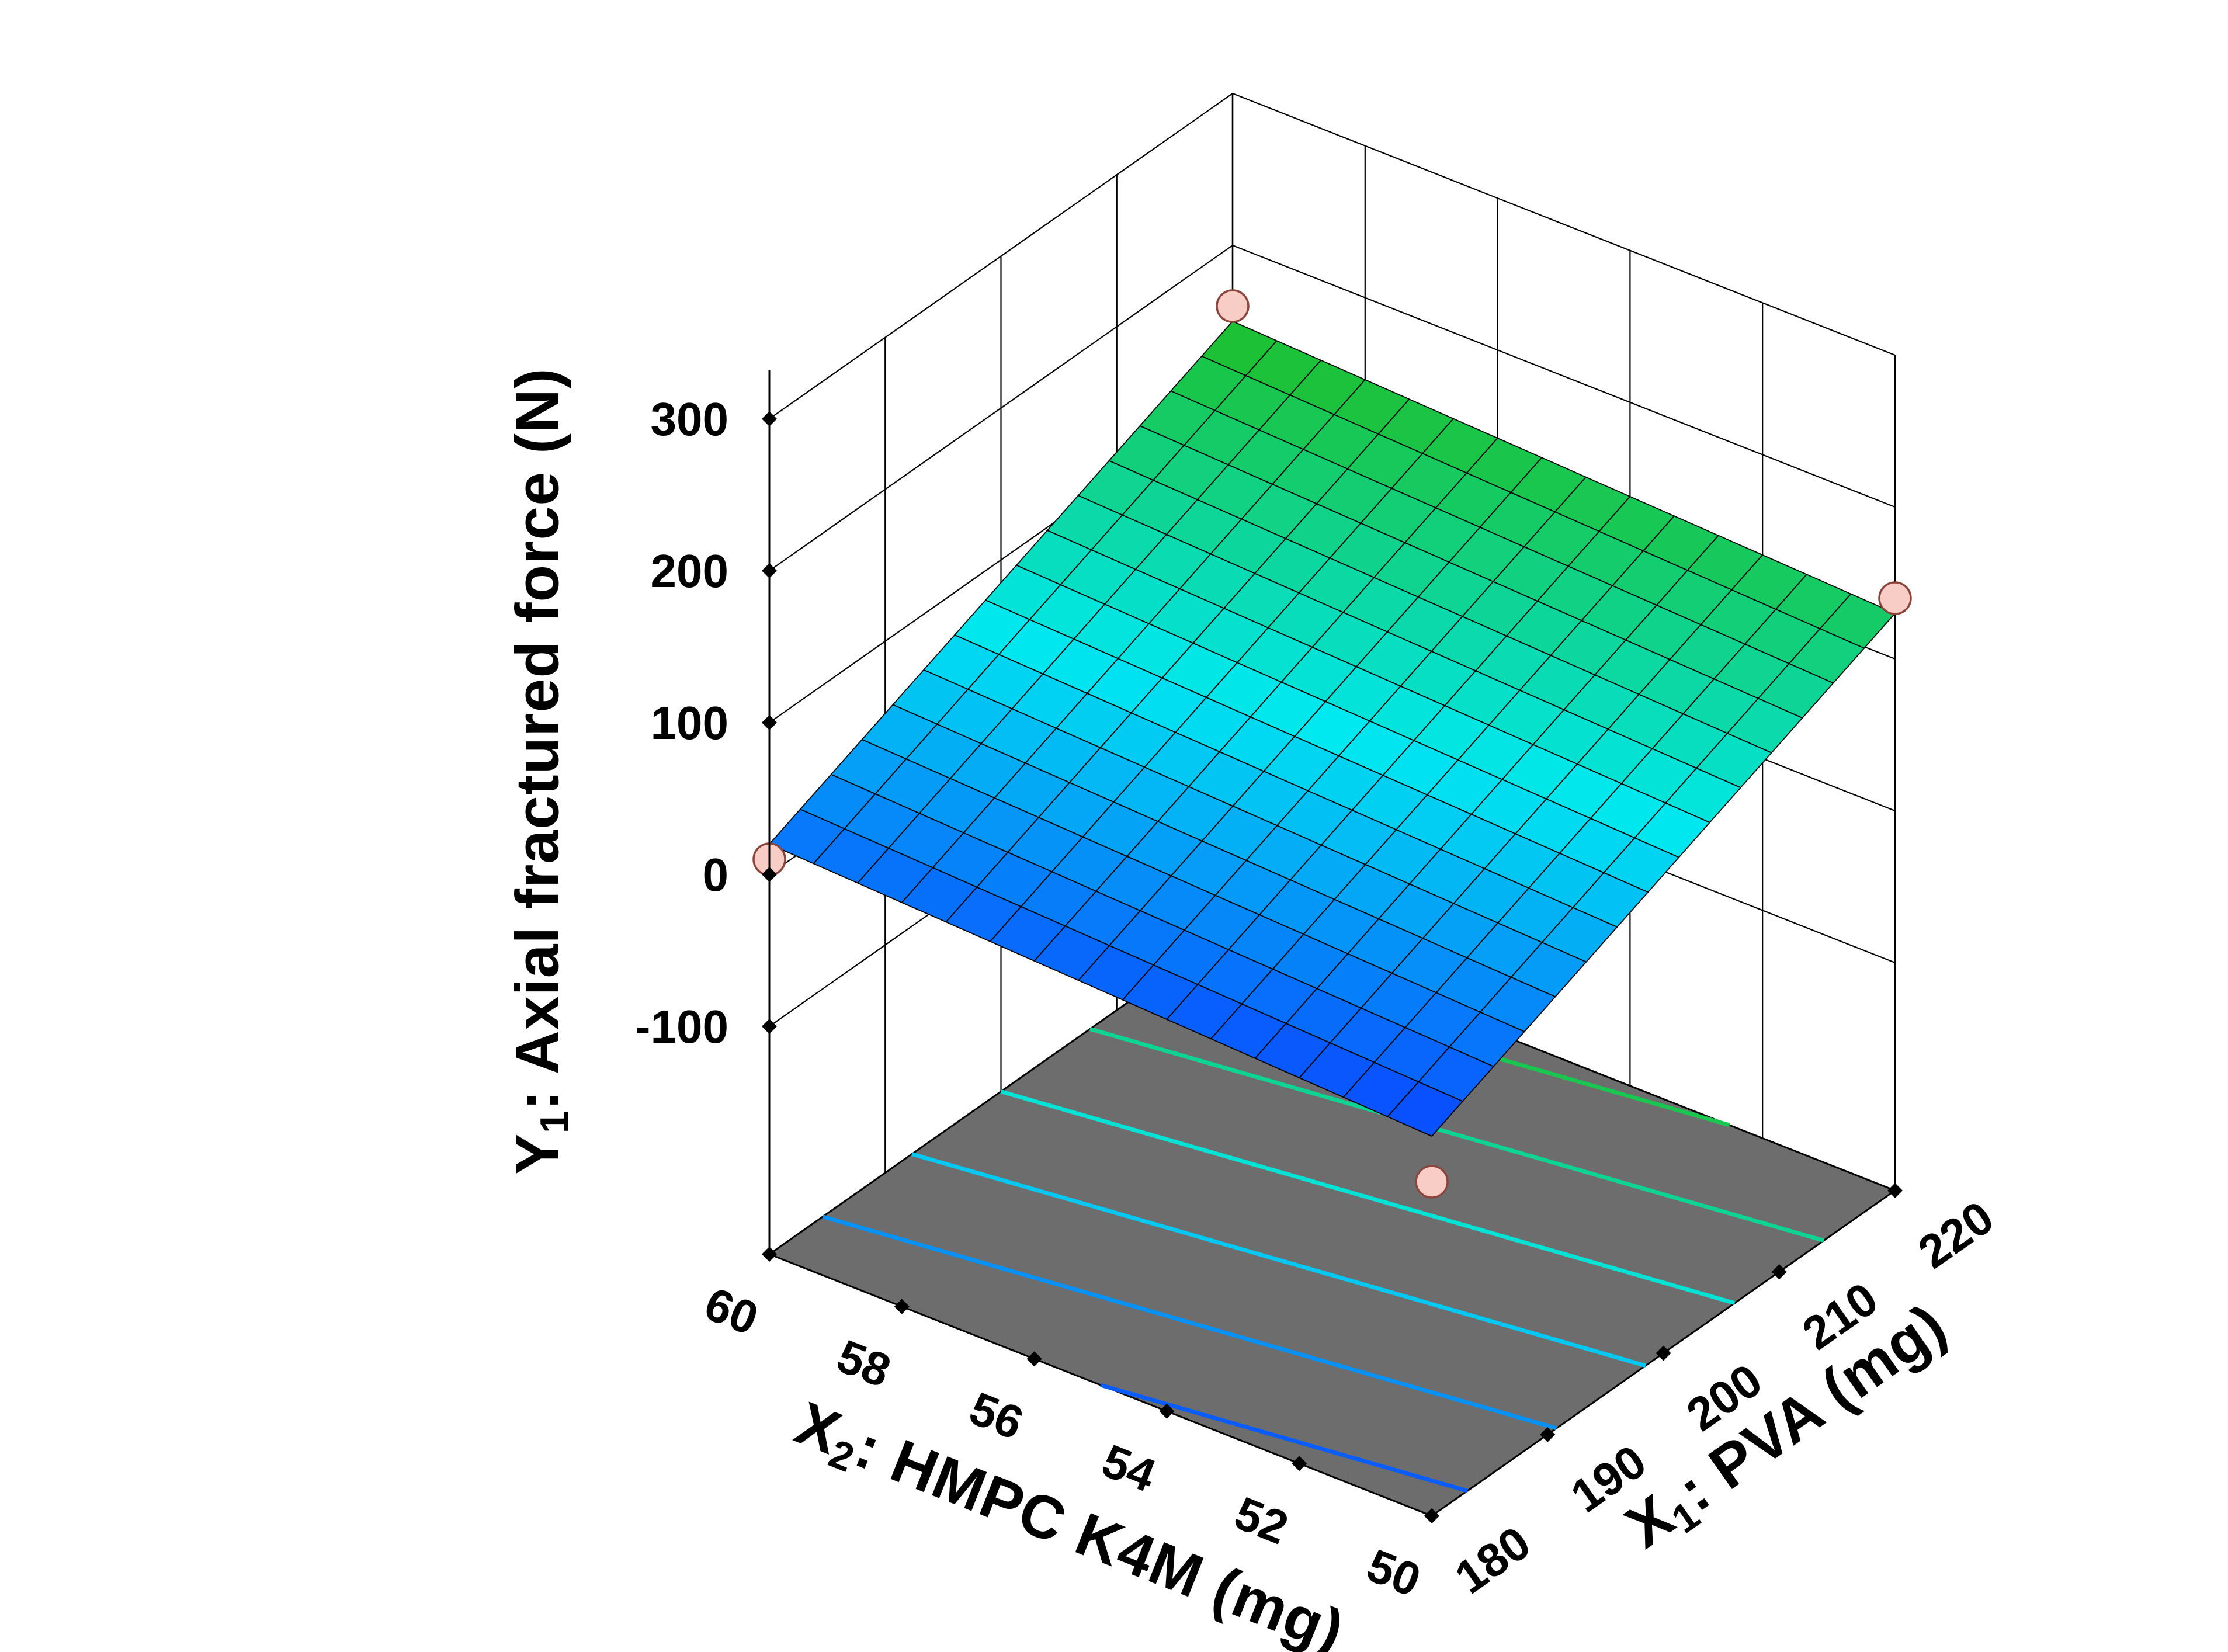 The image size is (2228, 1652). I want to click on x1-axis-tick-label: 220, so click(1956, 1235).